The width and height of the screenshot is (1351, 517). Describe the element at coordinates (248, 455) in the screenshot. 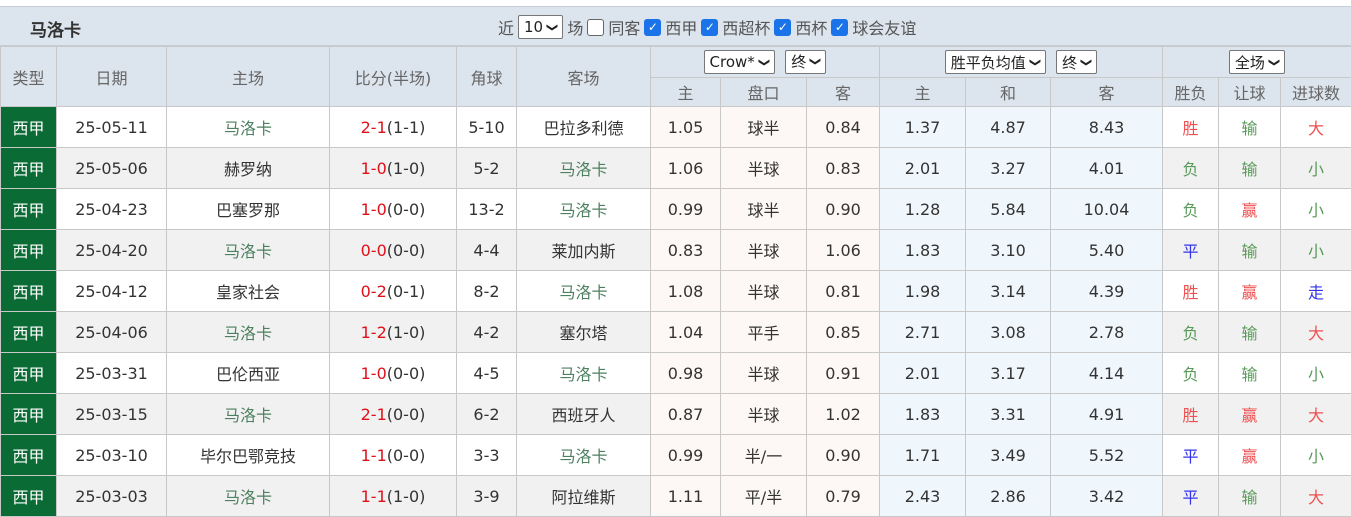

I see `home-team: 毕尔巴鄂竞技` at that location.